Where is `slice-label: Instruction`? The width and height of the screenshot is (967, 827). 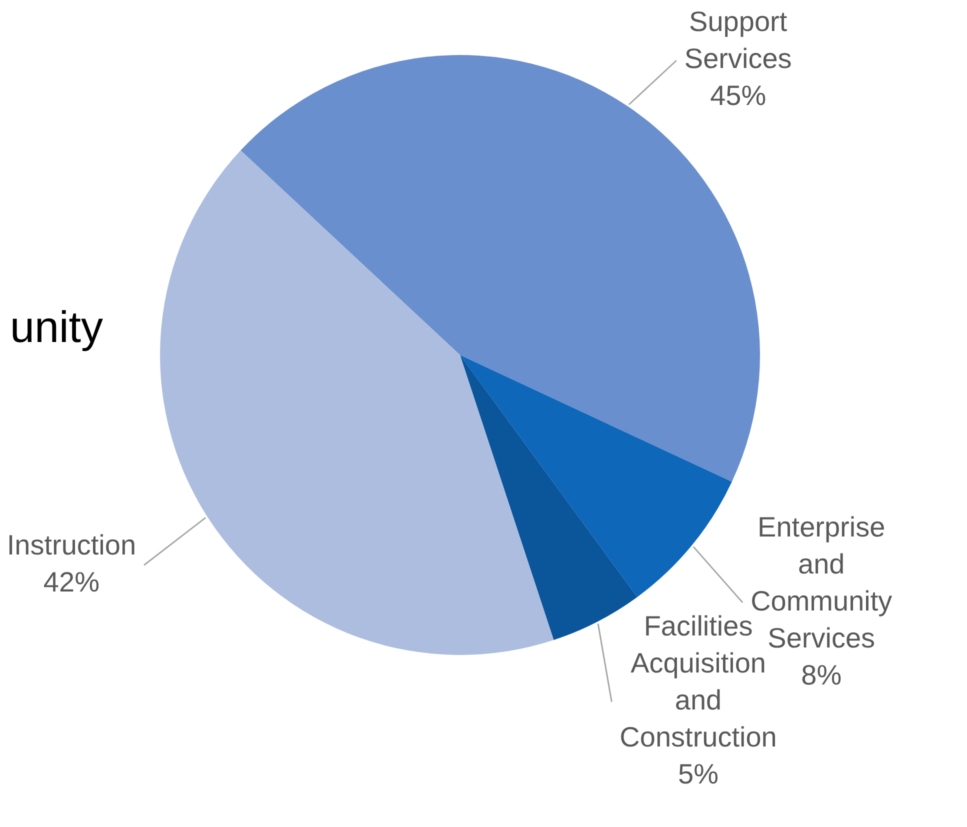 slice-label: Instruction is located at coordinates (71, 544).